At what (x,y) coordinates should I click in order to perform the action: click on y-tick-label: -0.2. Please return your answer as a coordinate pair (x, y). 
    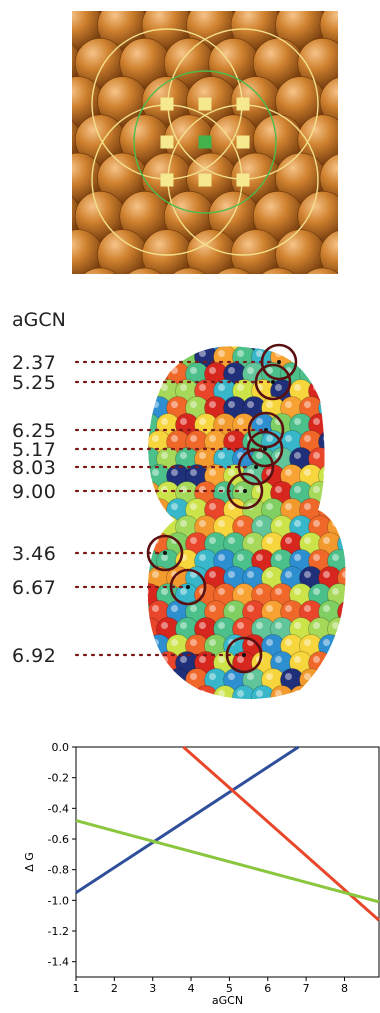
    Looking at the image, I should click on (58, 778).